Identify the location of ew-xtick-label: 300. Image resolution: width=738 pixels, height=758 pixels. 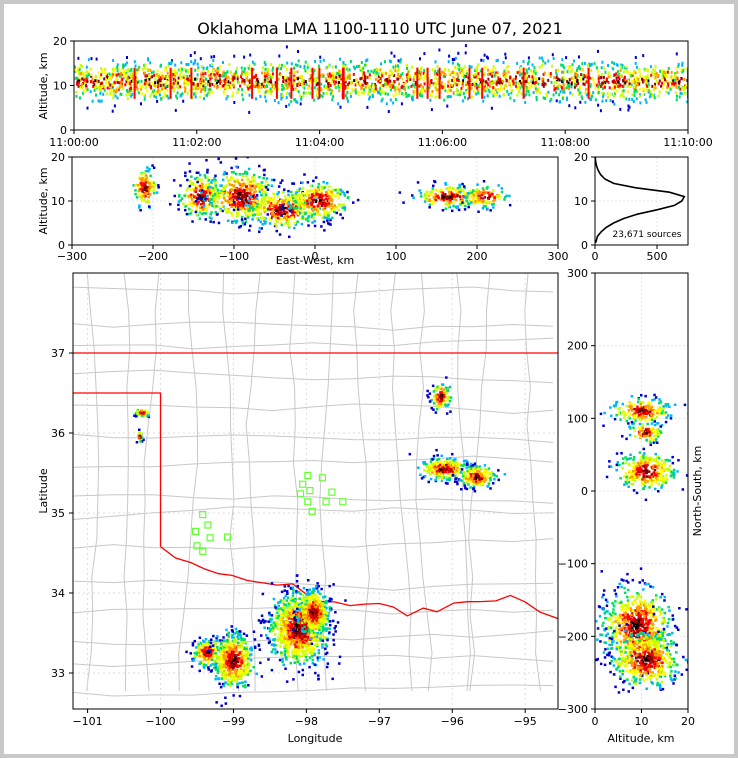
(558, 256).